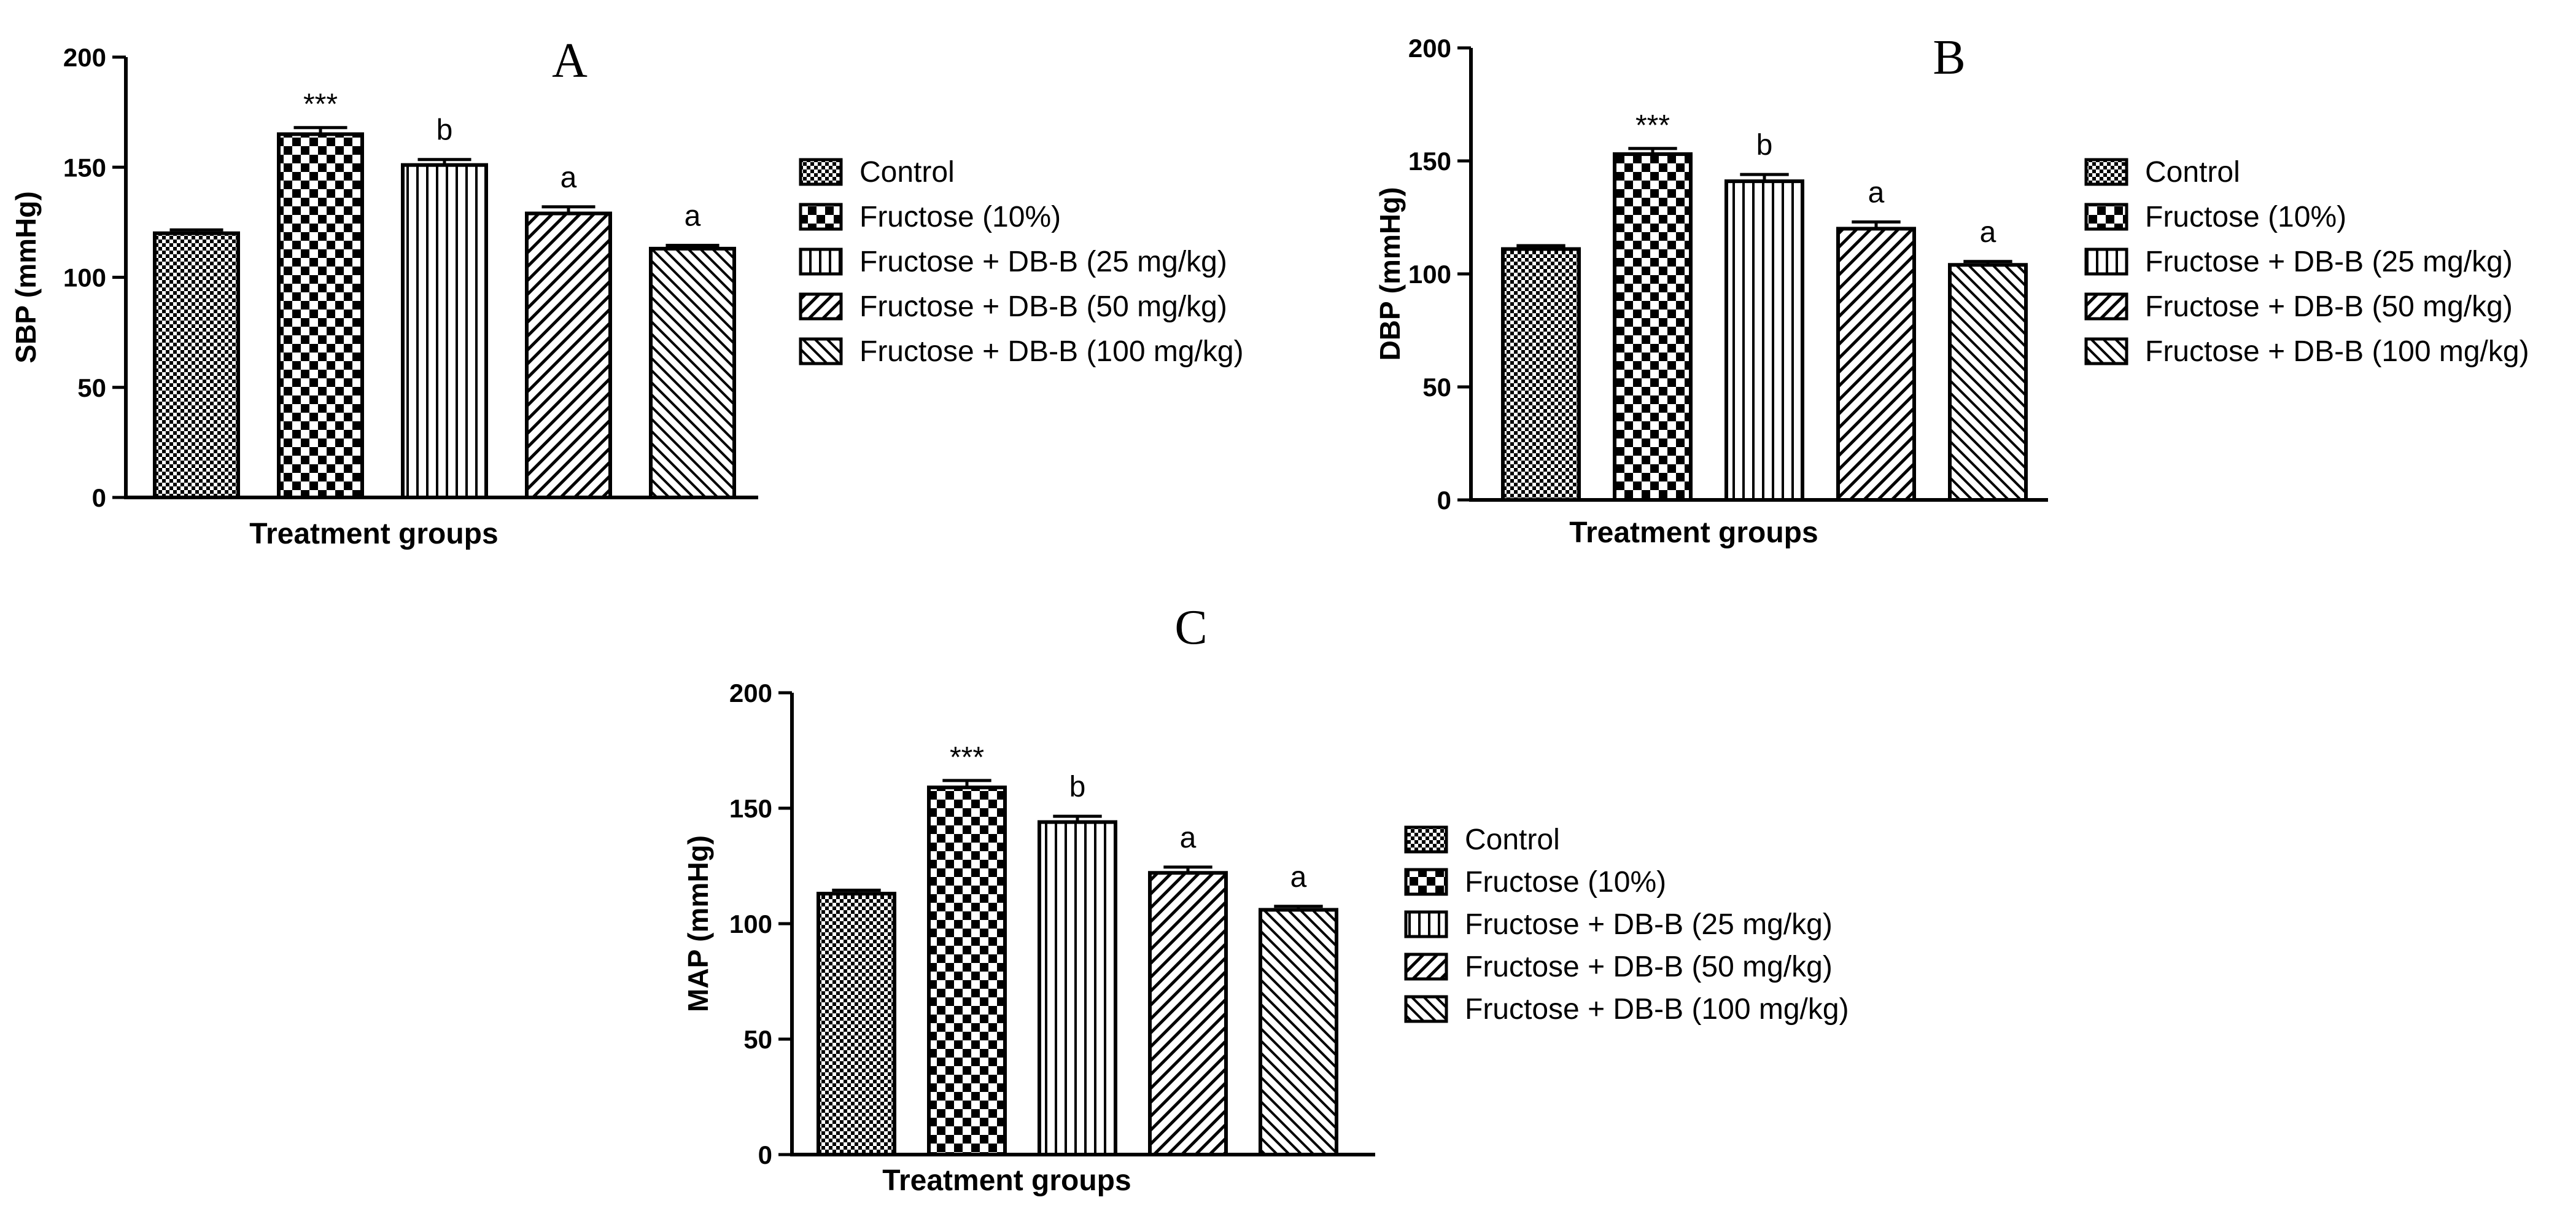 This screenshot has height=1216, width=2576. What do you see at coordinates (698, 923) in the screenshot?
I see `y-axis-title: MAP (mmHg)` at bounding box center [698, 923].